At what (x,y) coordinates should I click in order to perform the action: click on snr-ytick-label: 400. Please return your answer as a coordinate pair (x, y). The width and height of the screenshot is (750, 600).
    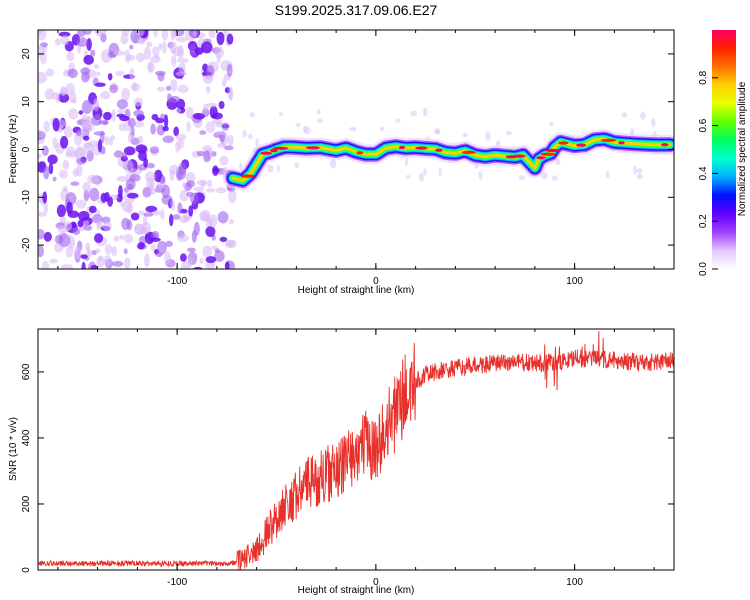
    Looking at the image, I should click on (26, 437).